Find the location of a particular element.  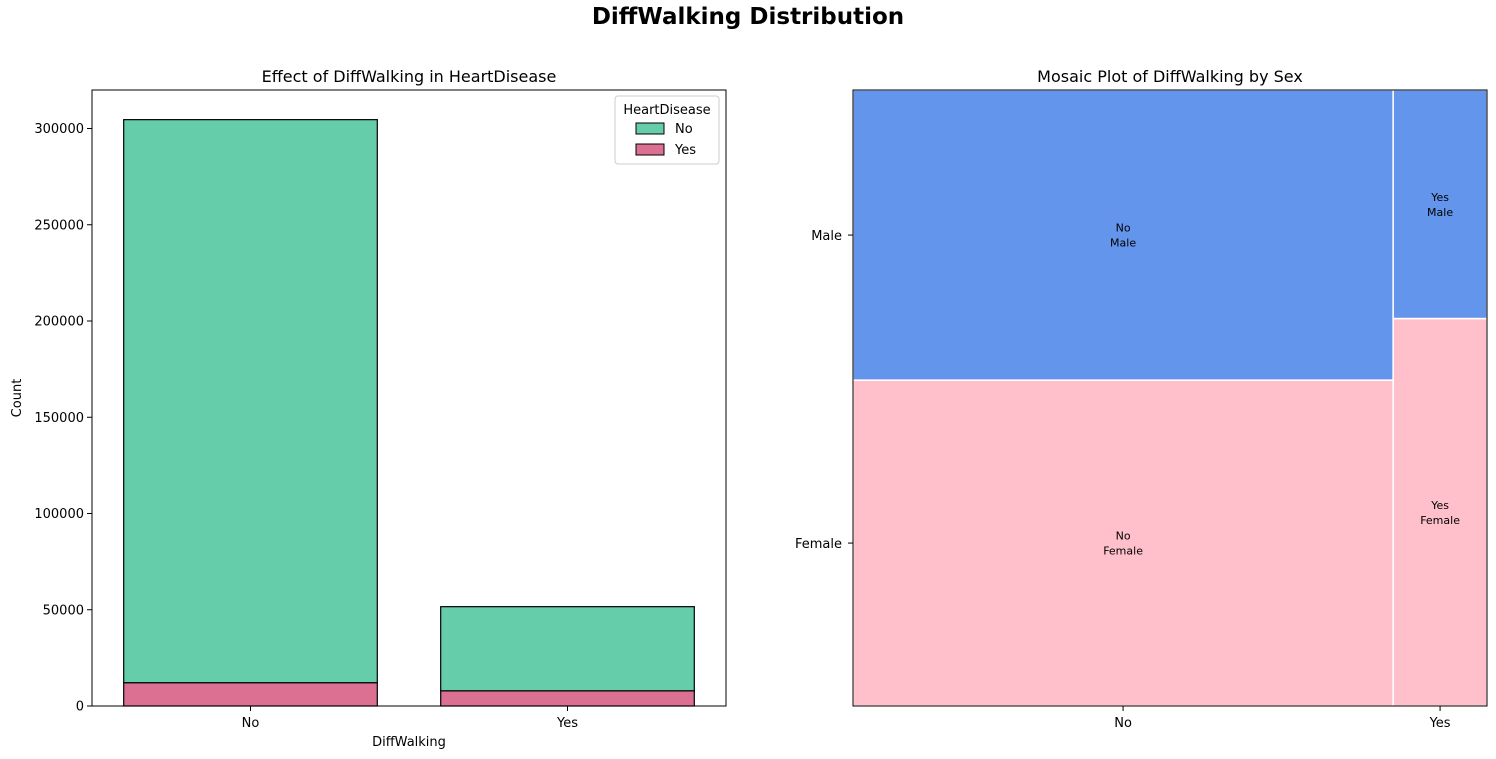

legend: HeartDisease No Yes is located at coordinates (667, 130).